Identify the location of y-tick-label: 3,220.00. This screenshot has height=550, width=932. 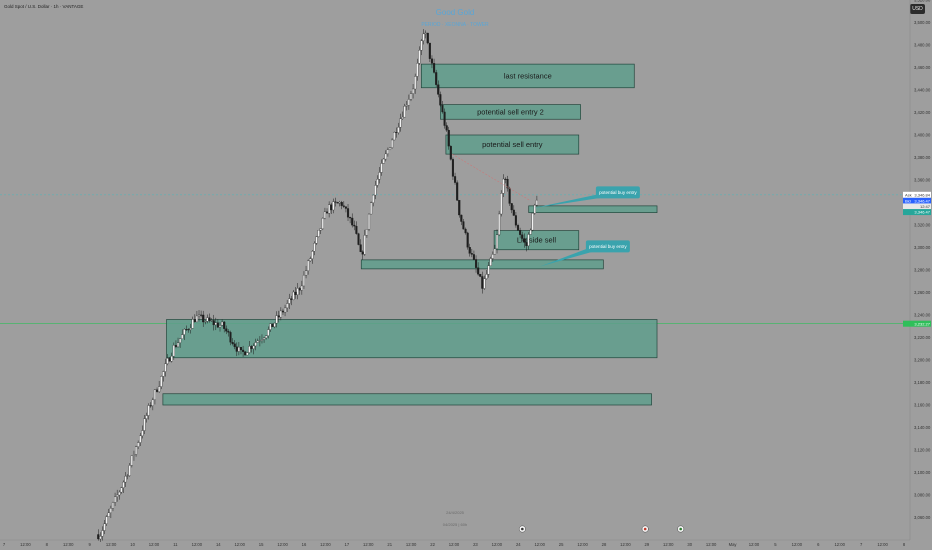
(922, 337).